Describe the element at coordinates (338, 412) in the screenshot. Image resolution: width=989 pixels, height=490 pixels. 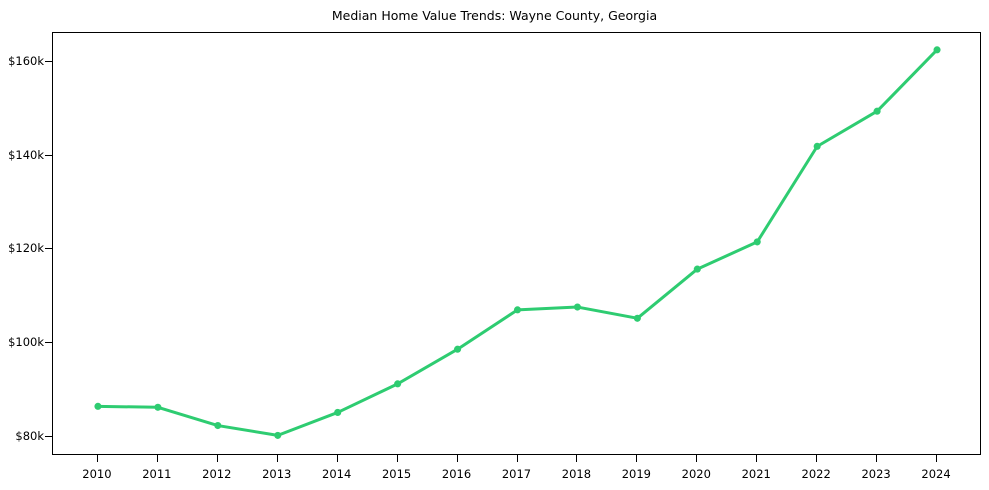
I see `data-point-2014` at that location.